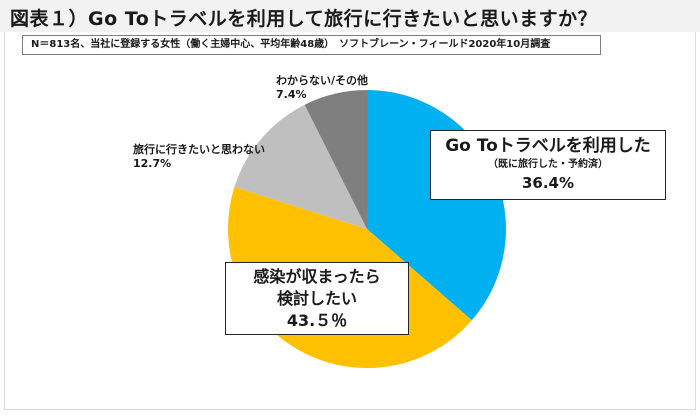 The image size is (700, 420). What do you see at coordinates (304, 19) in the screenshot?
I see `chart-title: 図表１）Go Toトラベルを利用して旅行に行きたいと思いますか？` at bounding box center [304, 19].